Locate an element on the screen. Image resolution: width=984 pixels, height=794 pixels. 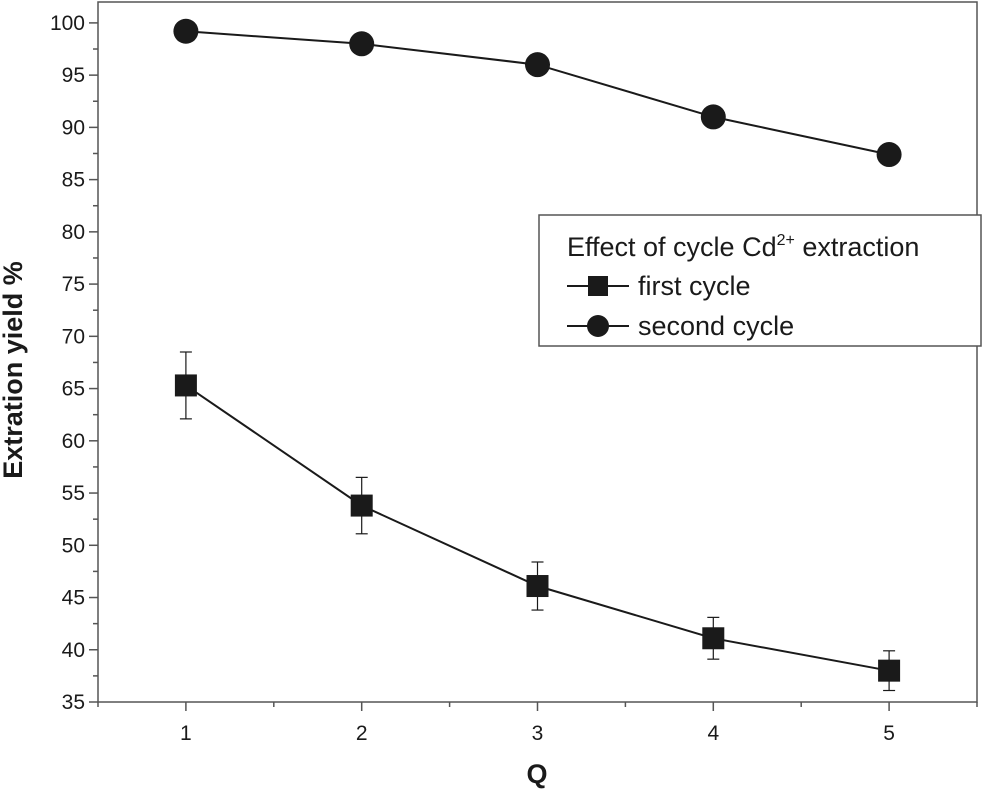
legend-label-first-cycle: first cycle is located at coordinates (694, 286).